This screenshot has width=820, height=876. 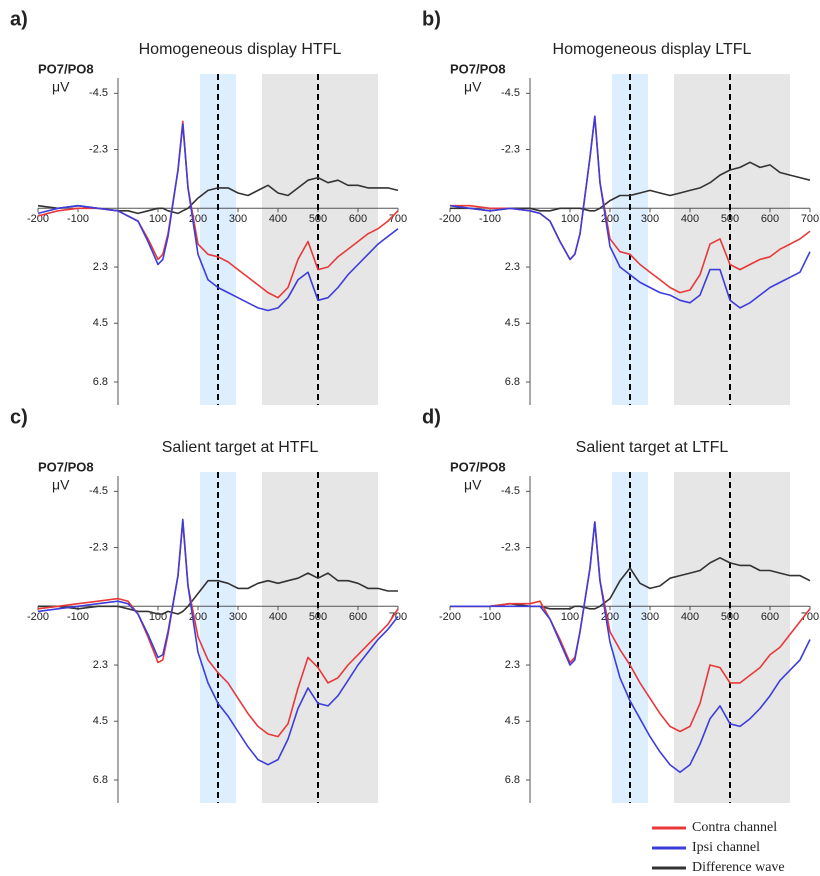 I want to click on panel-label: b), so click(x=431, y=19).